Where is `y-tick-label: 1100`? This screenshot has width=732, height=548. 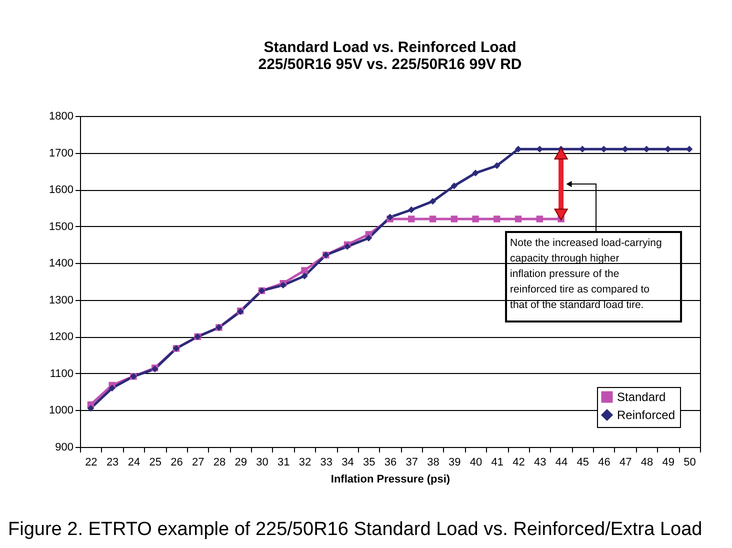 y-tick-label: 1100 is located at coordinates (62, 374).